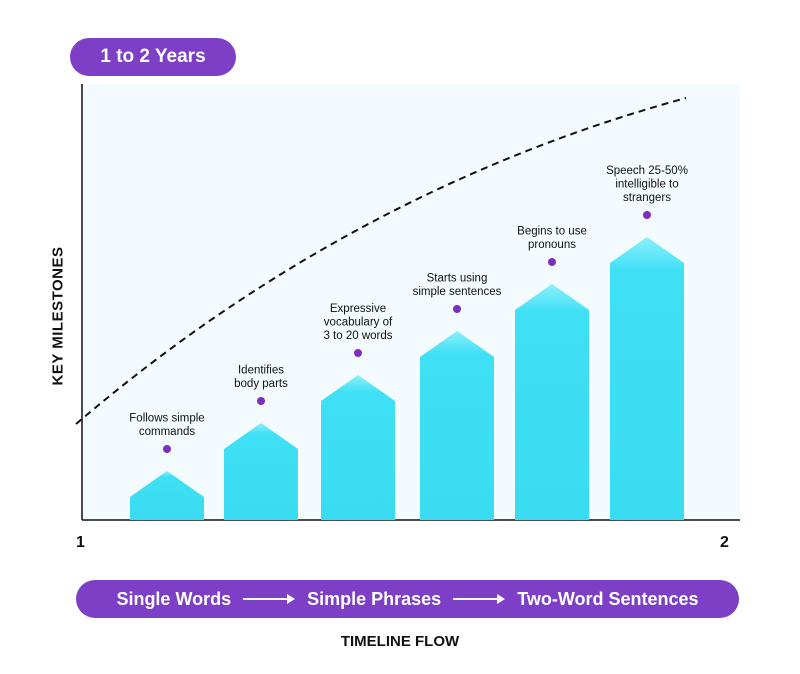 Image resolution: width=800 pixels, height=674 pixels. I want to click on milestone-label: 3 to 20 words, so click(357, 336).